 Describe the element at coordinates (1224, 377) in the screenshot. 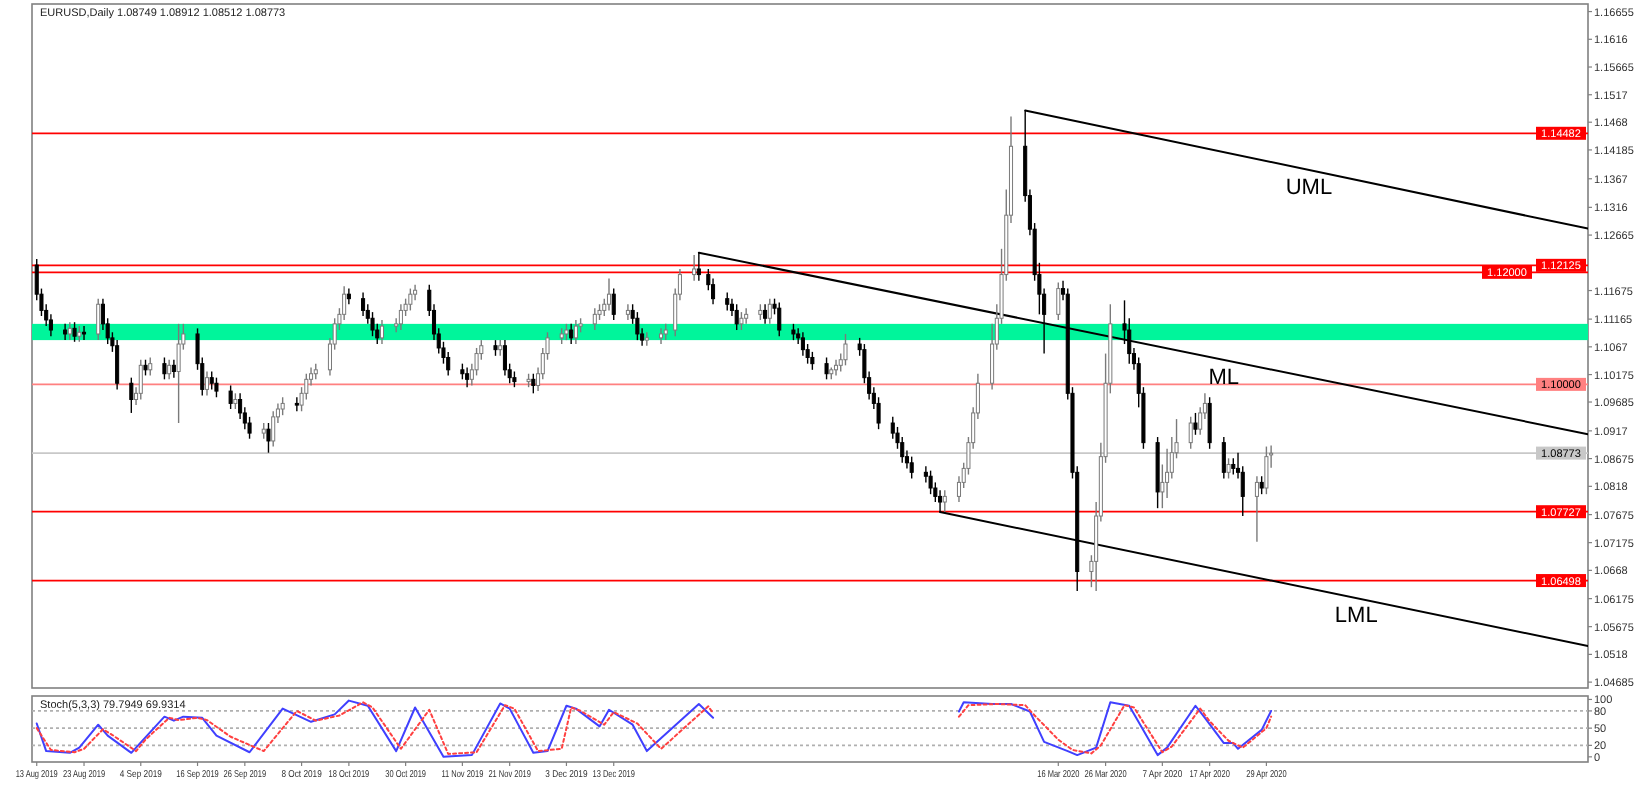

I see `annotation: ML` at that location.